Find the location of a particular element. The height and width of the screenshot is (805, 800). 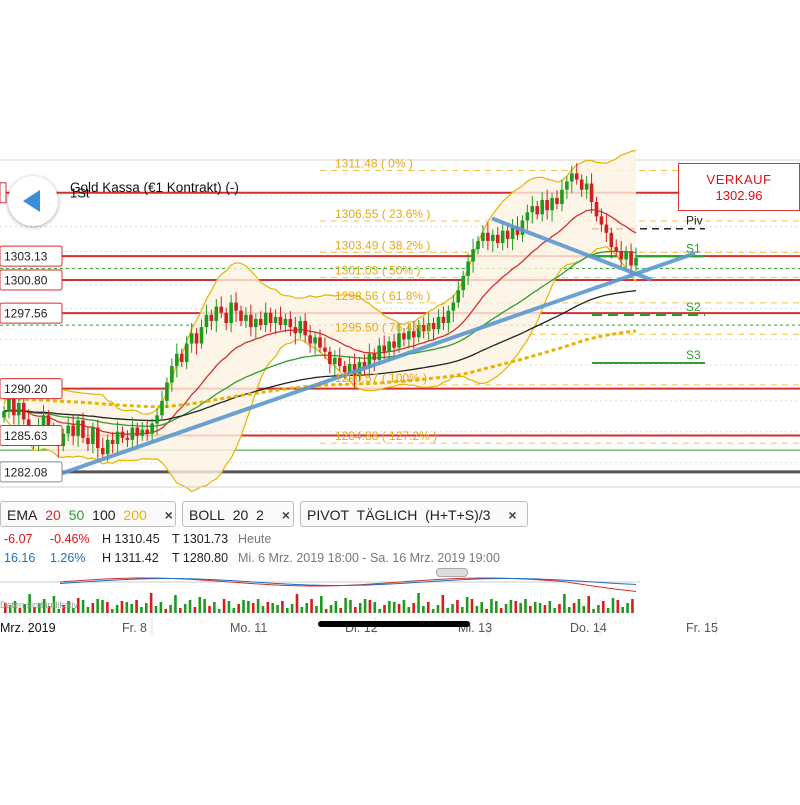

instrument-title: Gold Kassa (€1 Kontrakt) (-) is located at coordinates (154, 187).